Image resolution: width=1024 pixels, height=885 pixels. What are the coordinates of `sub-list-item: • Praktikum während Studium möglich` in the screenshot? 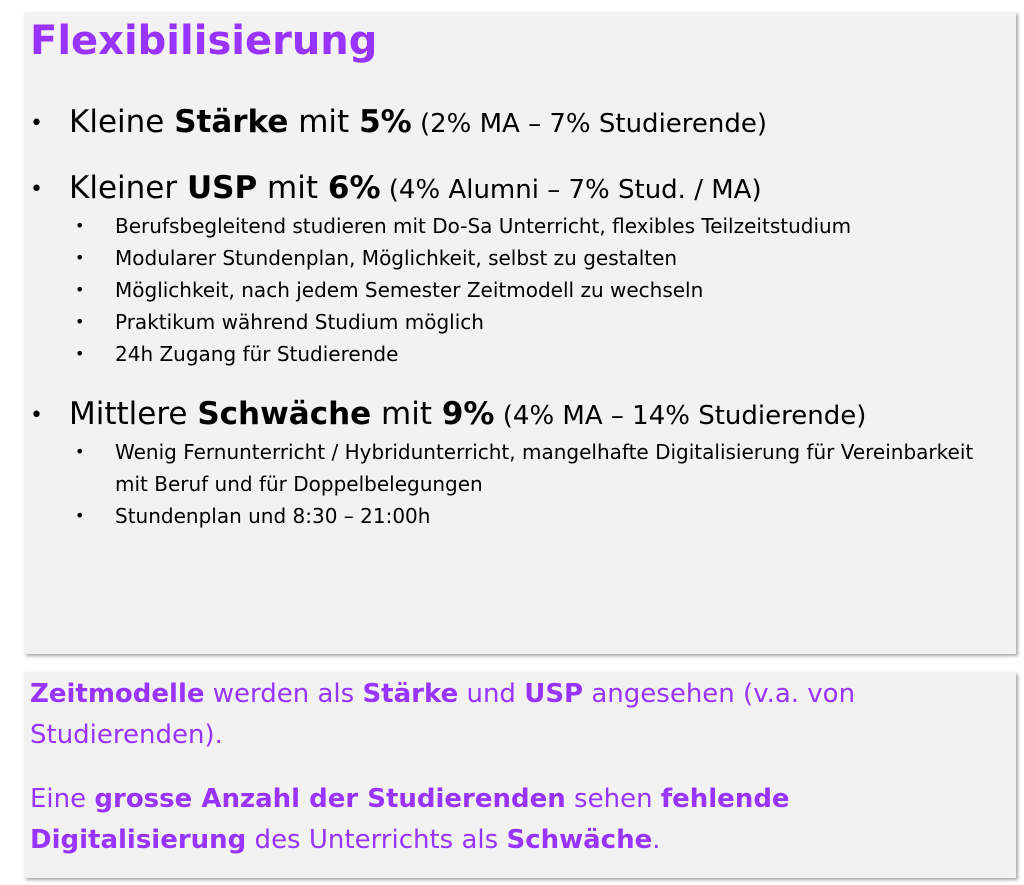 It's located at (536, 322).